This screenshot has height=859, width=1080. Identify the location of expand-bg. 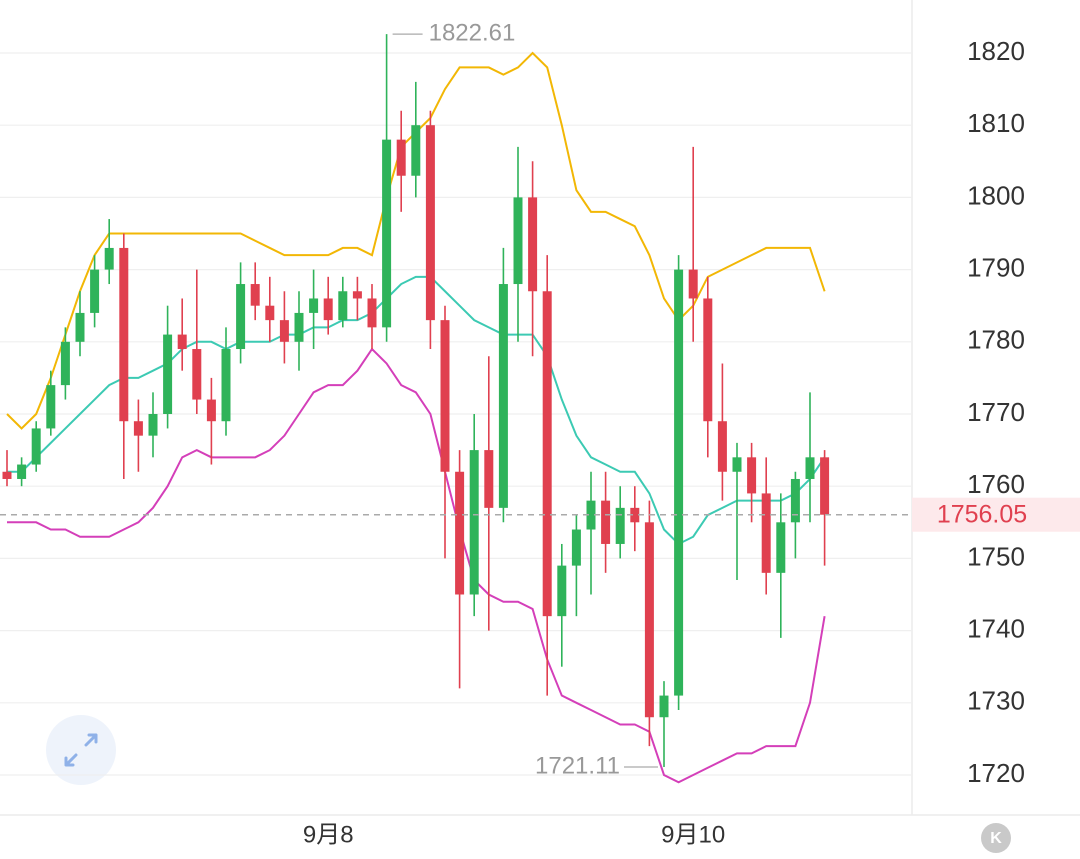
(81, 750).